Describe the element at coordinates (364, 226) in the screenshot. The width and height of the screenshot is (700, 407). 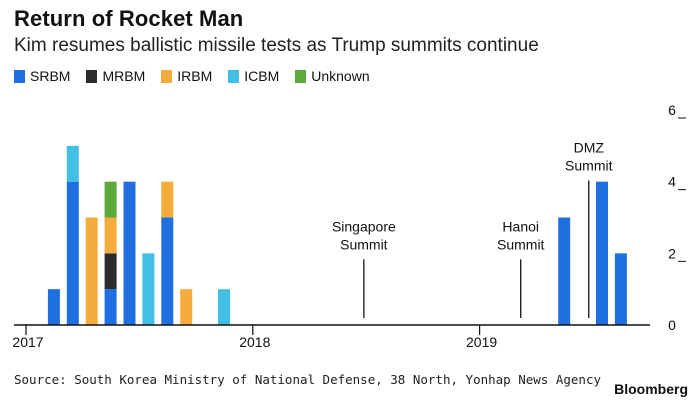
I see `summit-label: Singapore` at that location.